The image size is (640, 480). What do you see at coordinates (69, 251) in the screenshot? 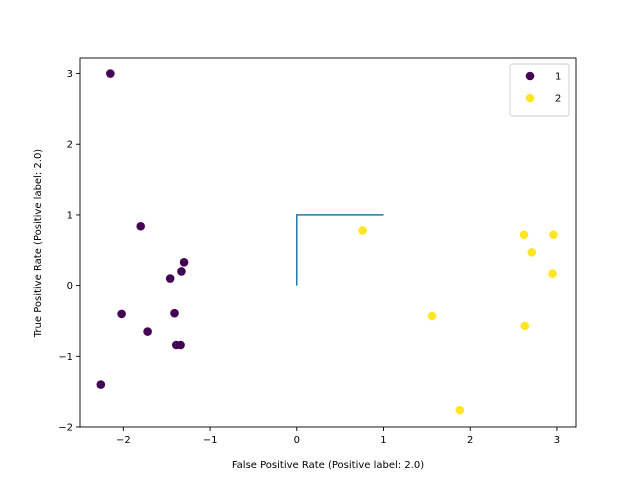
I see `y-axis-ticks: −2 −1 0 1 2 3` at bounding box center [69, 251].